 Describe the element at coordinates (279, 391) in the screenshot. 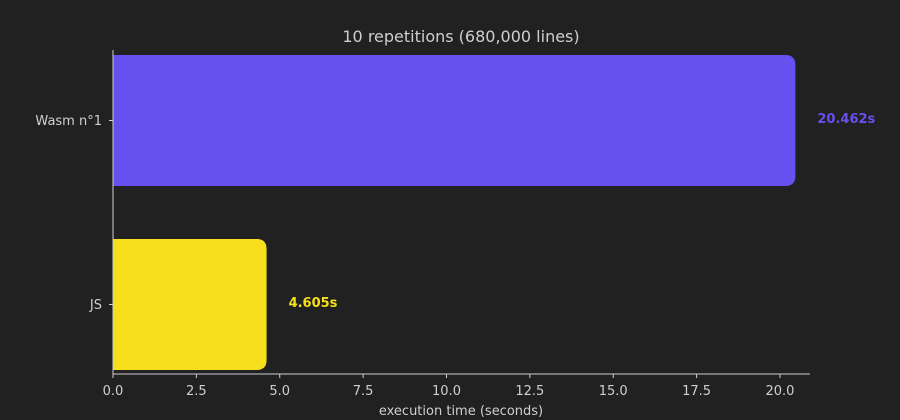

I see `x-tick-label-2: 5.0` at that location.